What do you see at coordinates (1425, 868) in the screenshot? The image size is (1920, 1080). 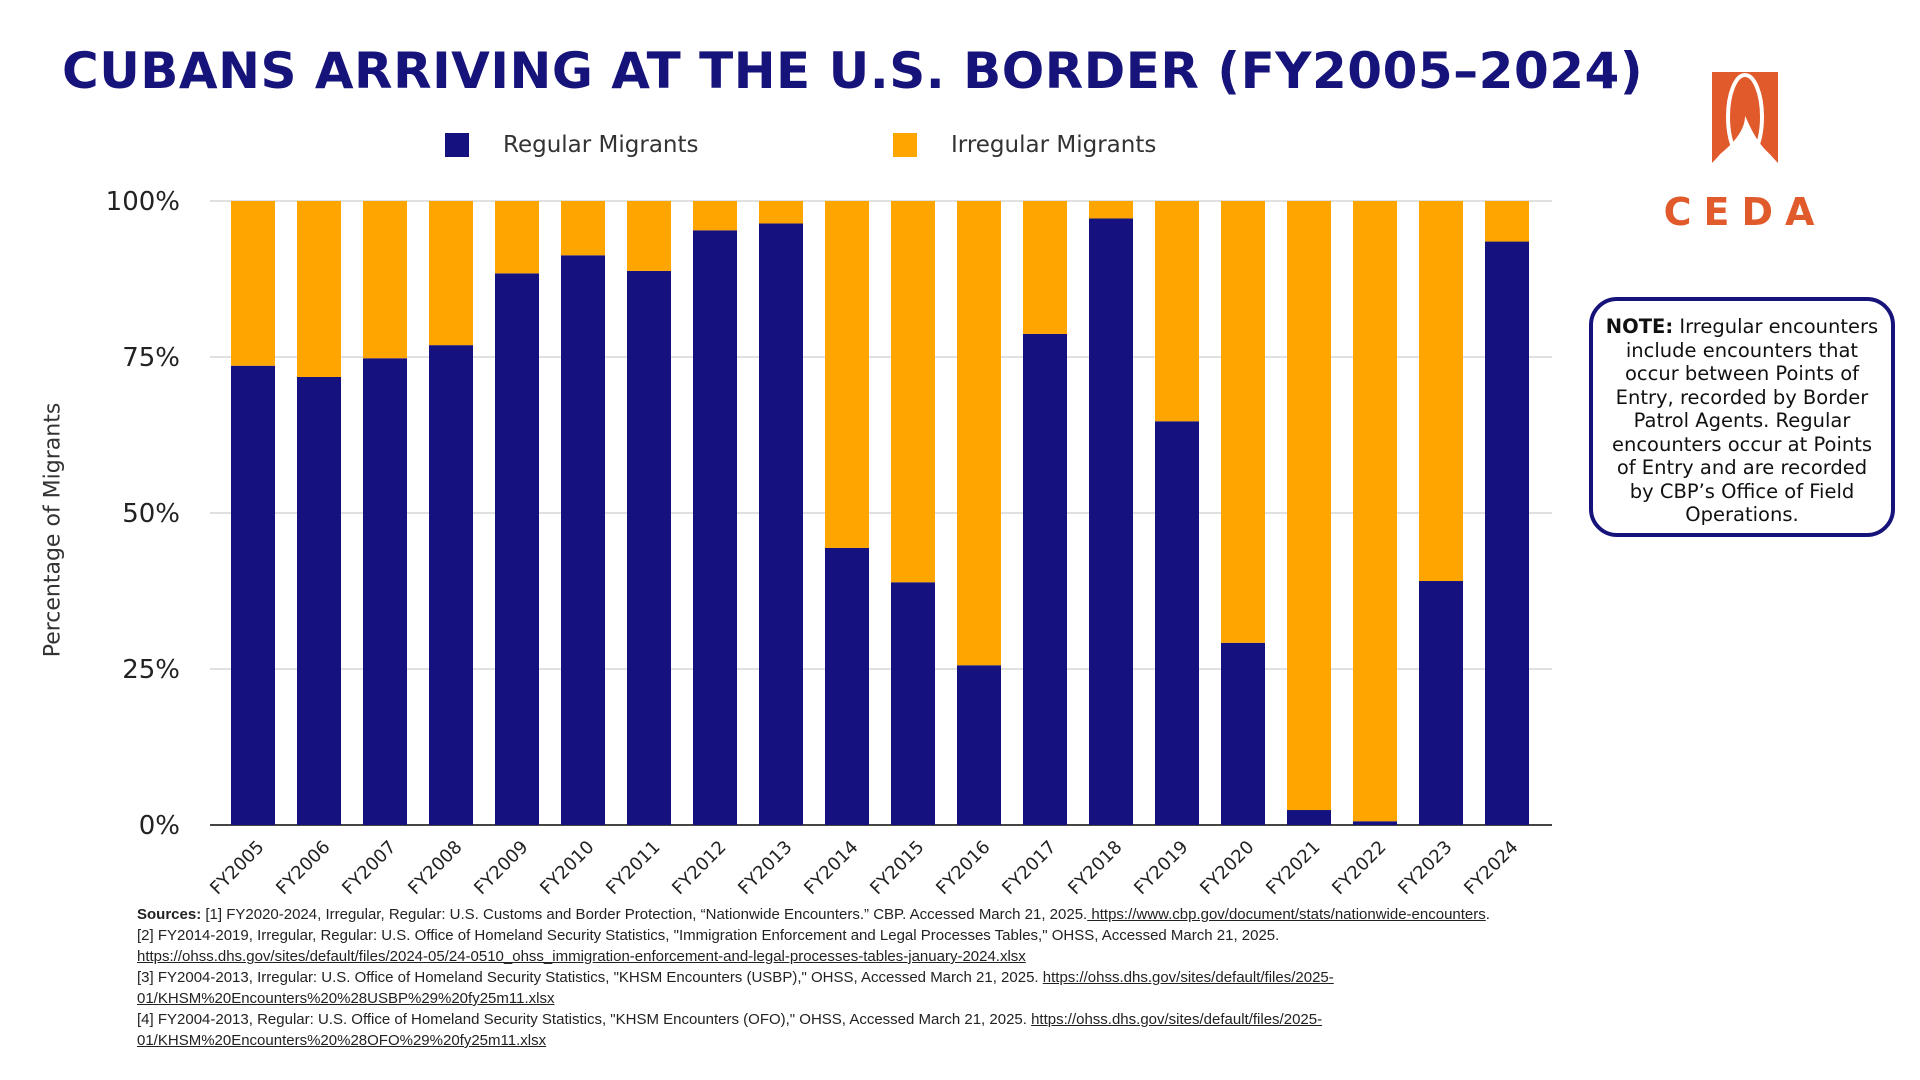 I see `x-tick-label: FY2023` at bounding box center [1425, 868].